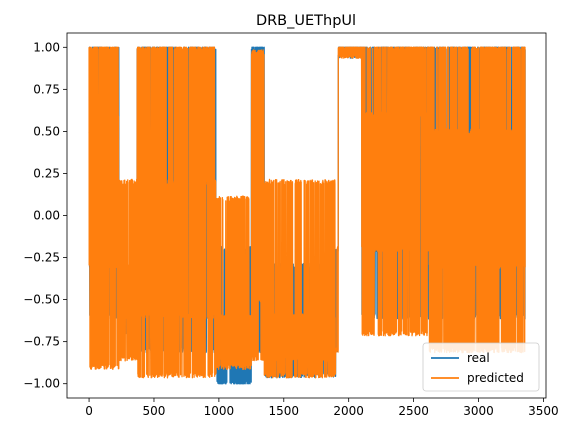 The height and width of the screenshot is (435, 583). Describe the element at coordinates (46, 89) in the screenshot. I see `y-tick-label: 0.75` at that location.